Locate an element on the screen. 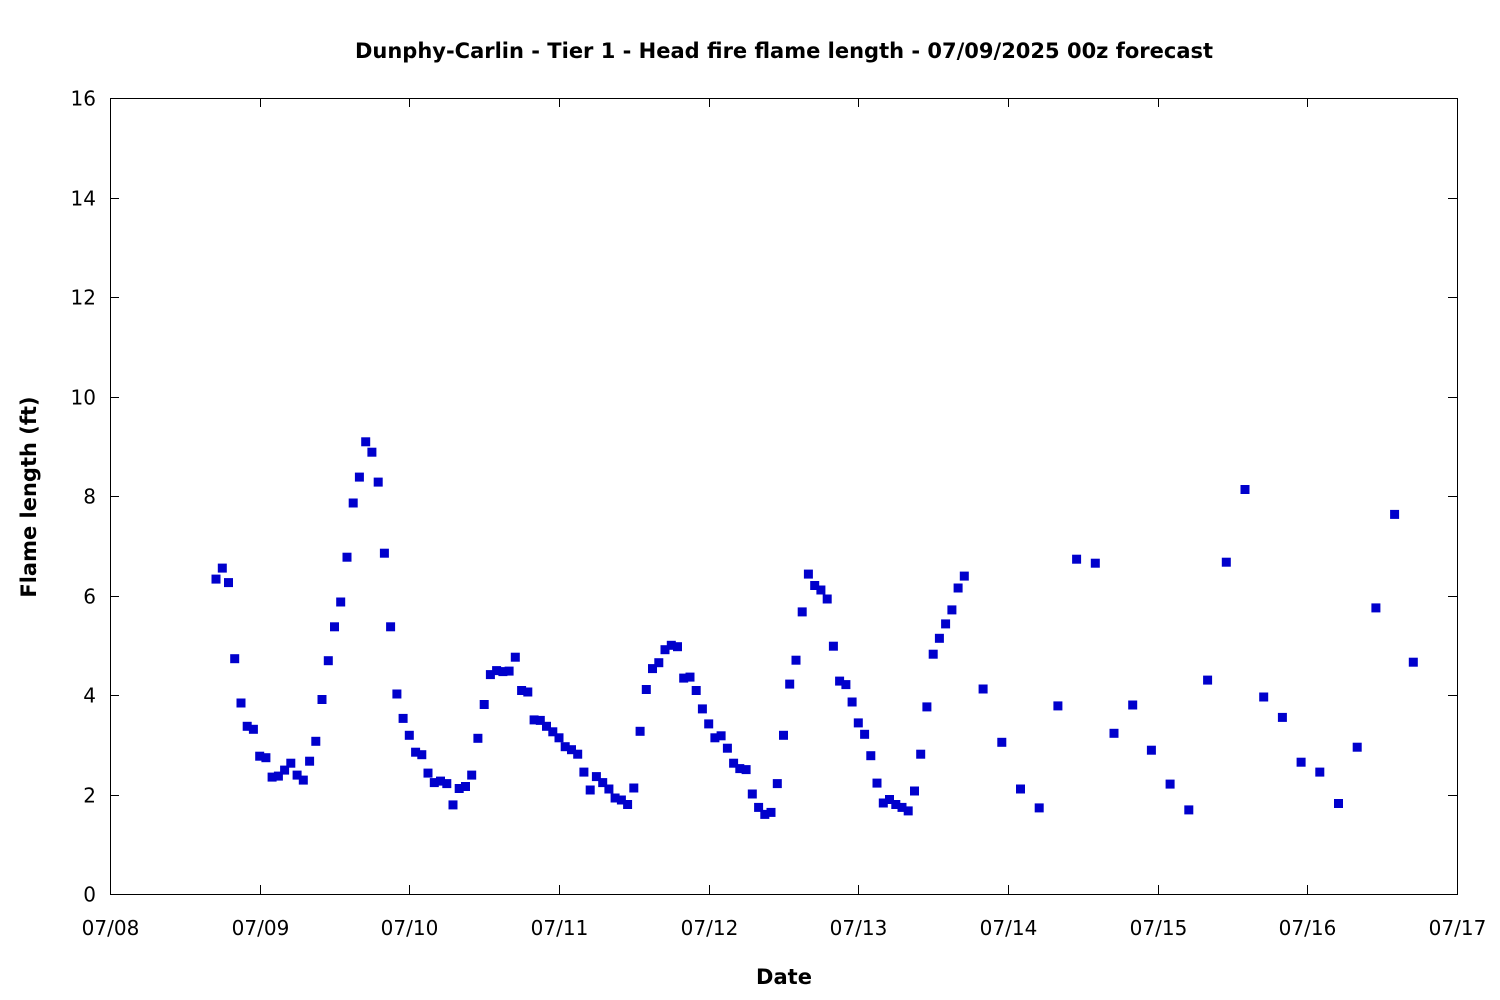 The image size is (1500, 1000). x-axis-label: Date is located at coordinates (784, 977).